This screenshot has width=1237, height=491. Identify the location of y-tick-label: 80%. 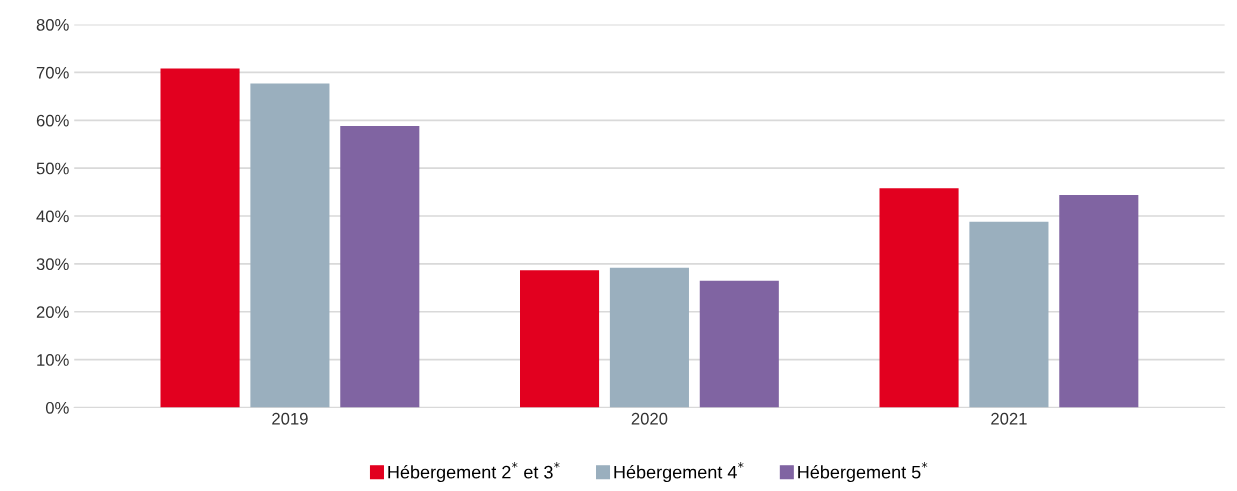
(52, 24).